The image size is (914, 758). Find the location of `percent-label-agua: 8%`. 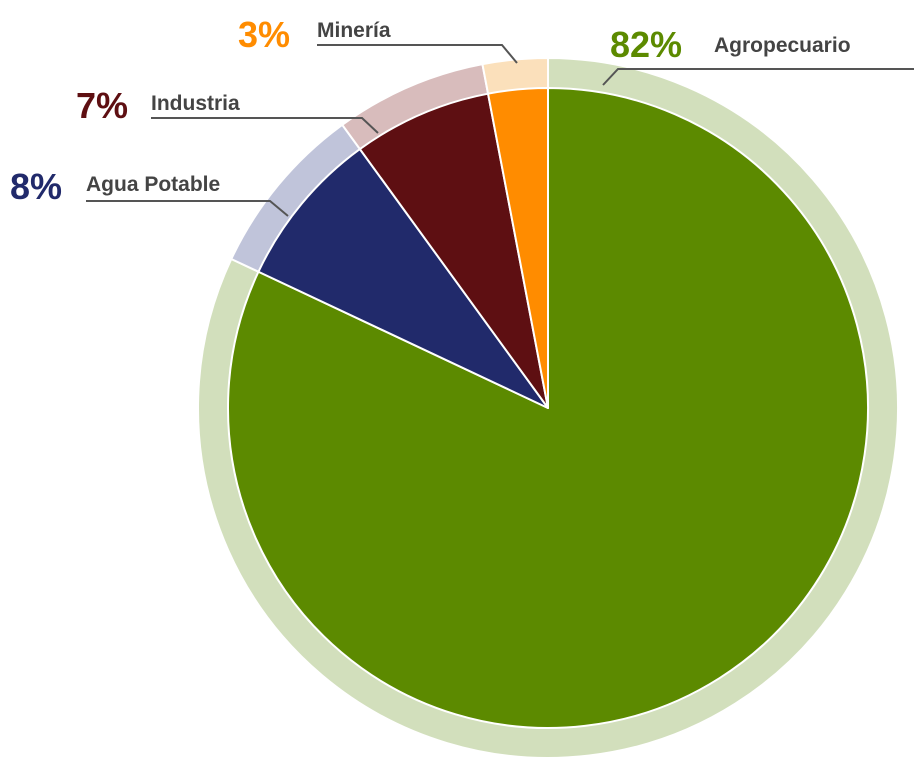

percent-label-agua: 8% is located at coordinates (36, 186).